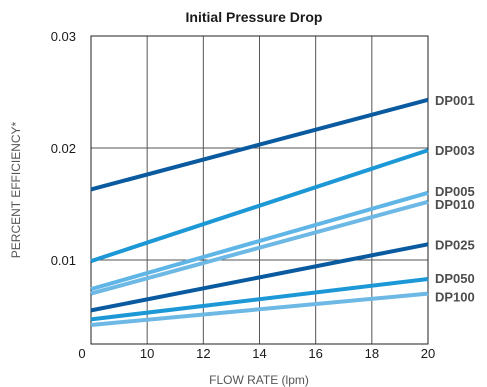 The width and height of the screenshot is (487, 387). Describe the element at coordinates (455, 100) in the screenshot. I see `series-label-dp001: DP001` at that location.